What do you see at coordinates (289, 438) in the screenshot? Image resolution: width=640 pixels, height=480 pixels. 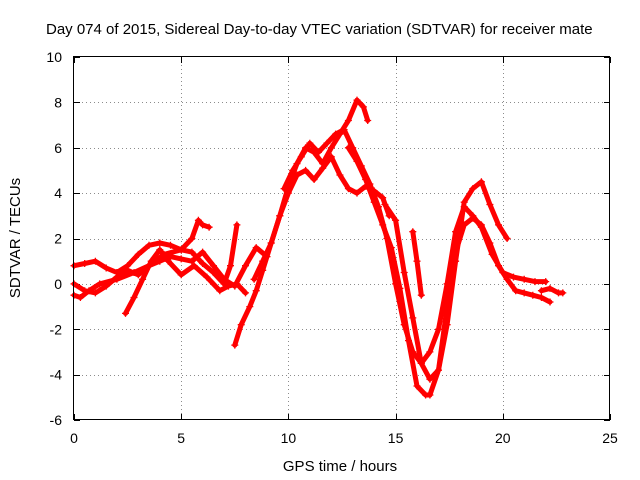 I see `x-tick-label-2: 10` at bounding box center [289, 438].